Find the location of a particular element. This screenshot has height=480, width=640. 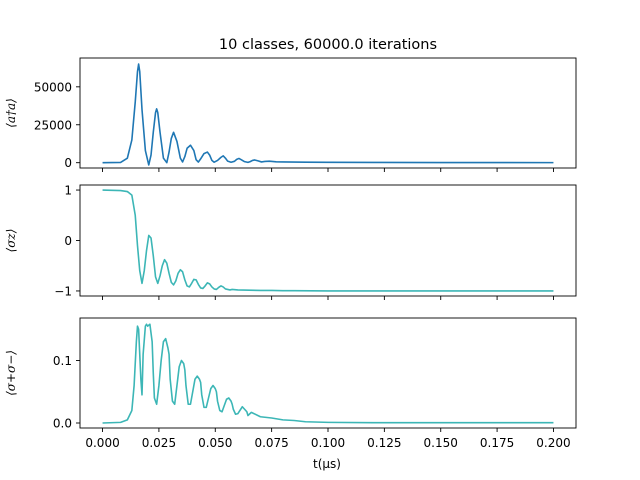

y-tick-label-panel-2: 0 is located at coordinates (68, 241).